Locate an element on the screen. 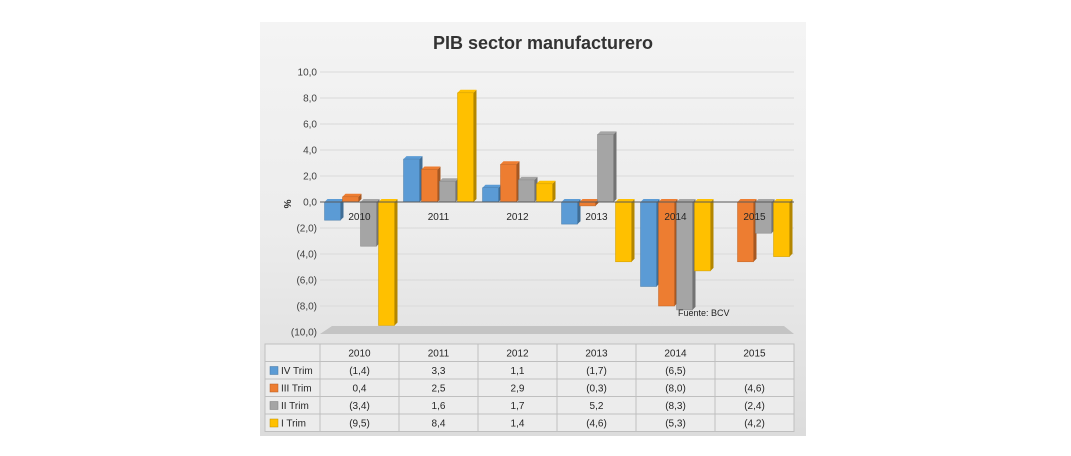 This screenshot has width=1071, height=456. table-header-cell: 2015 is located at coordinates (754, 354).